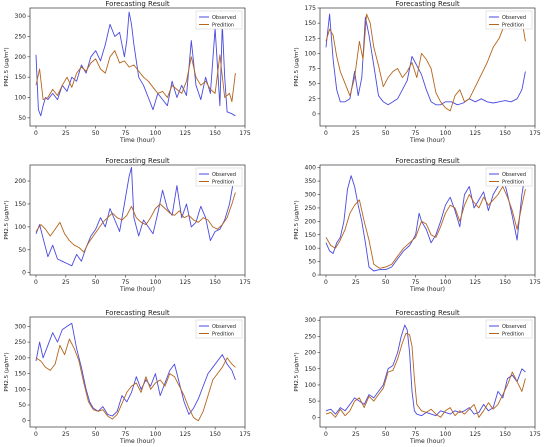  What do you see at coordinates (311, 38) in the screenshot?
I see `y-tick-label: 125` at bounding box center [311, 38].